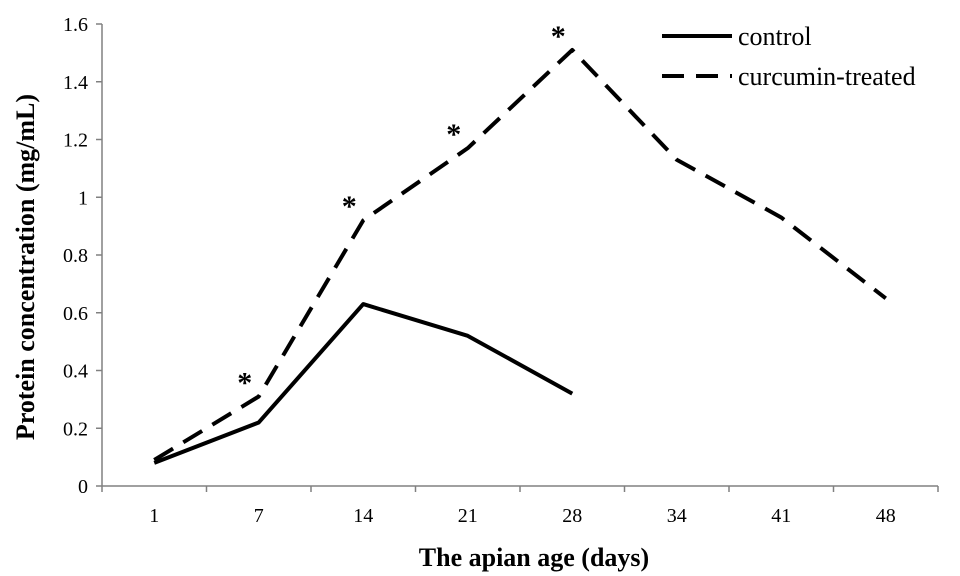 The image size is (960, 576). Describe the element at coordinates (75, 314) in the screenshot. I see `y-tick-label: 0.6` at that location.